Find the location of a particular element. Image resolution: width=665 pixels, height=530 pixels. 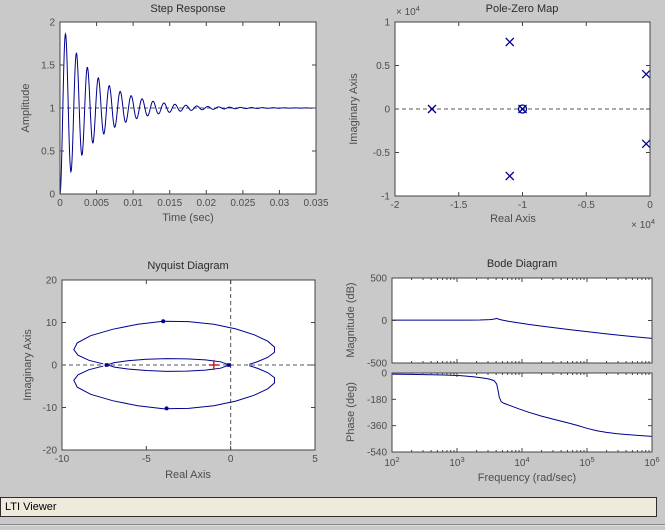

y-axis-label: Magnitude (dB) is located at coordinates (351, 319).